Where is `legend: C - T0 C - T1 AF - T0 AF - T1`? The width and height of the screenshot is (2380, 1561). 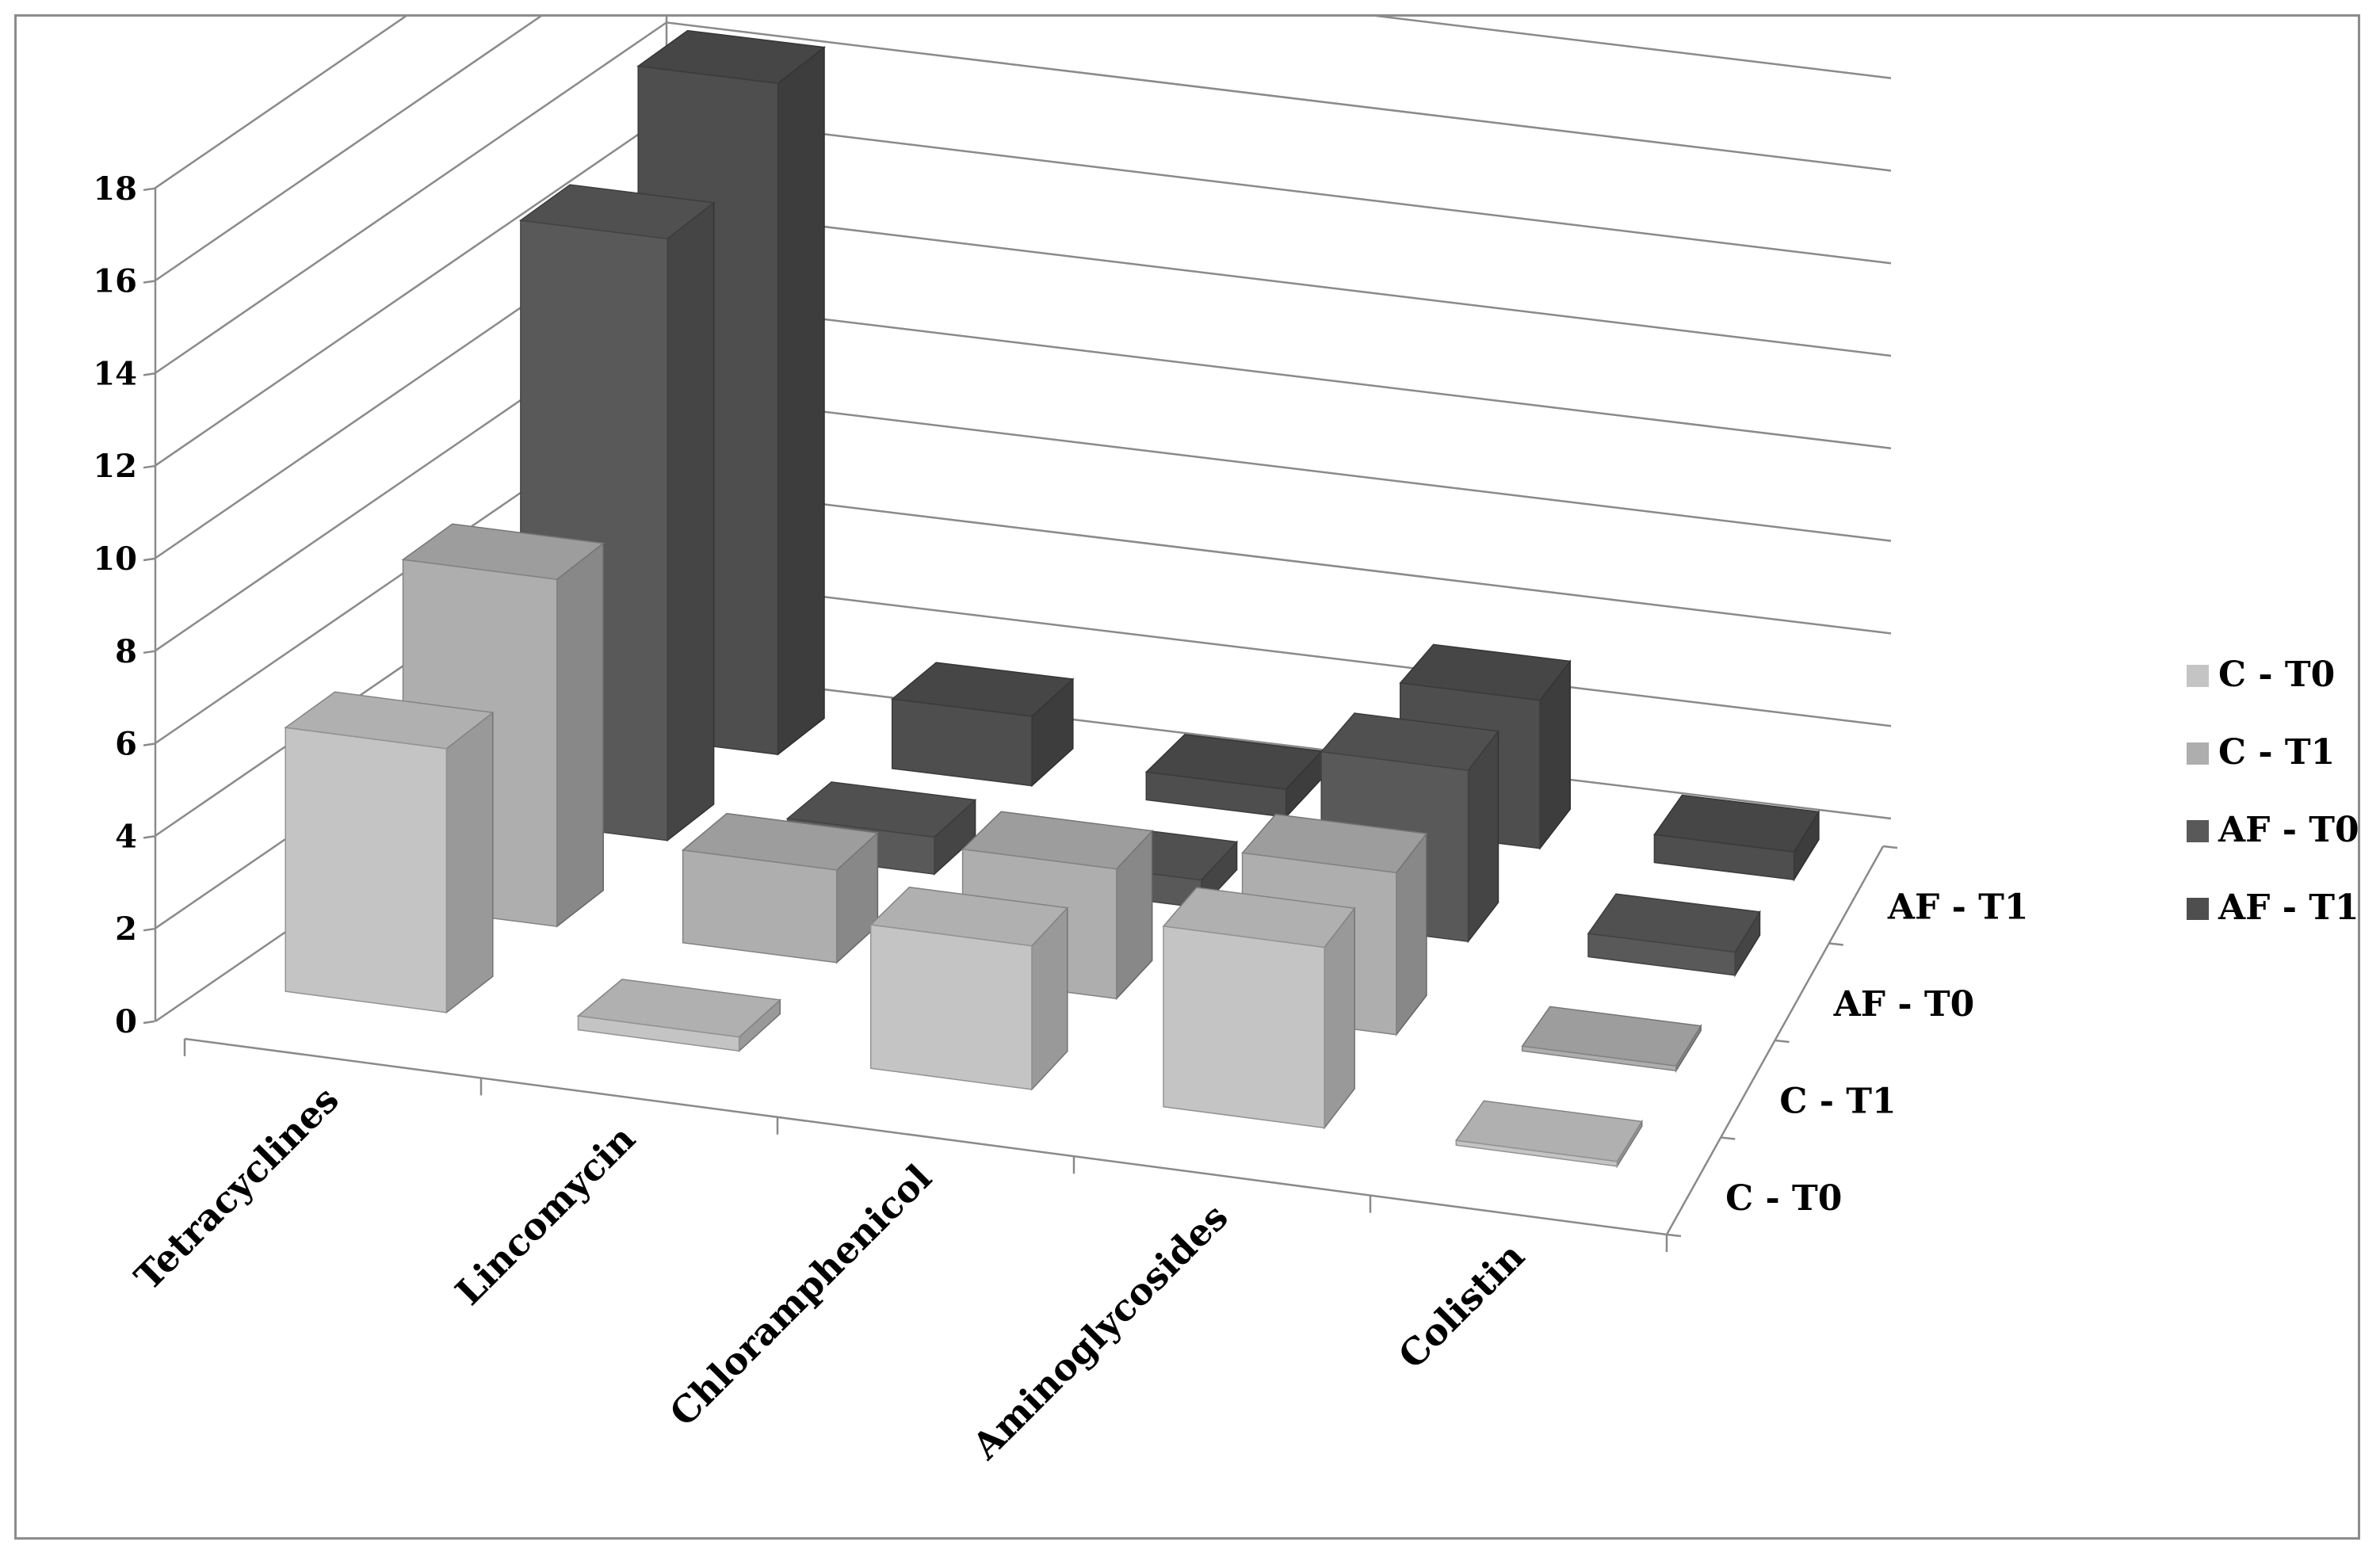
legend: C - T0 C - T1 AF - T0 AF - T1 is located at coordinates (2273, 791).